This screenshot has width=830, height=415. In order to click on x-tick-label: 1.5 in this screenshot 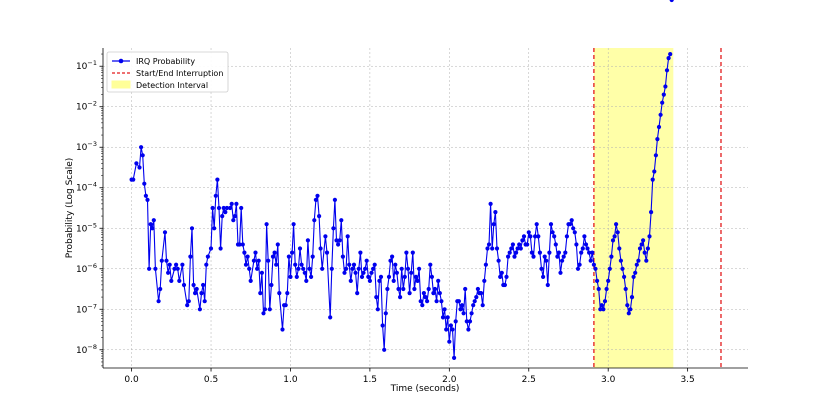, I will do `click(370, 380)`.